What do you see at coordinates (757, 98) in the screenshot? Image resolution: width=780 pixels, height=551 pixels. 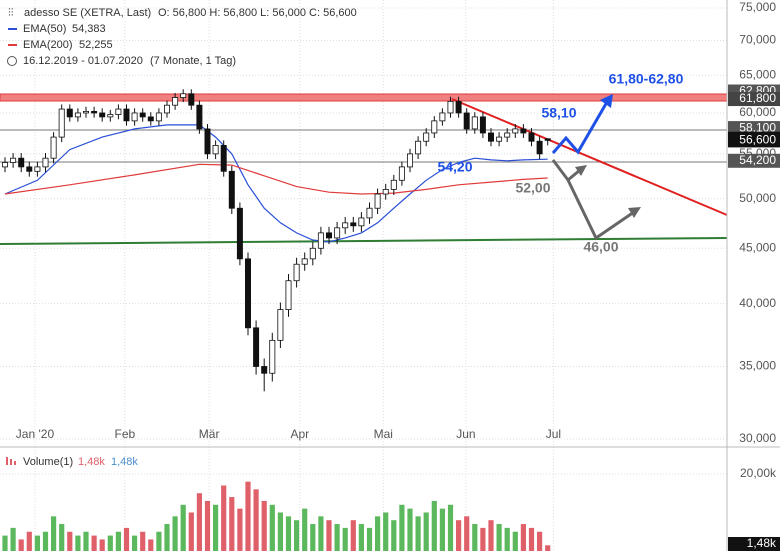 I see `price-marker-label: 61,800` at bounding box center [757, 98].